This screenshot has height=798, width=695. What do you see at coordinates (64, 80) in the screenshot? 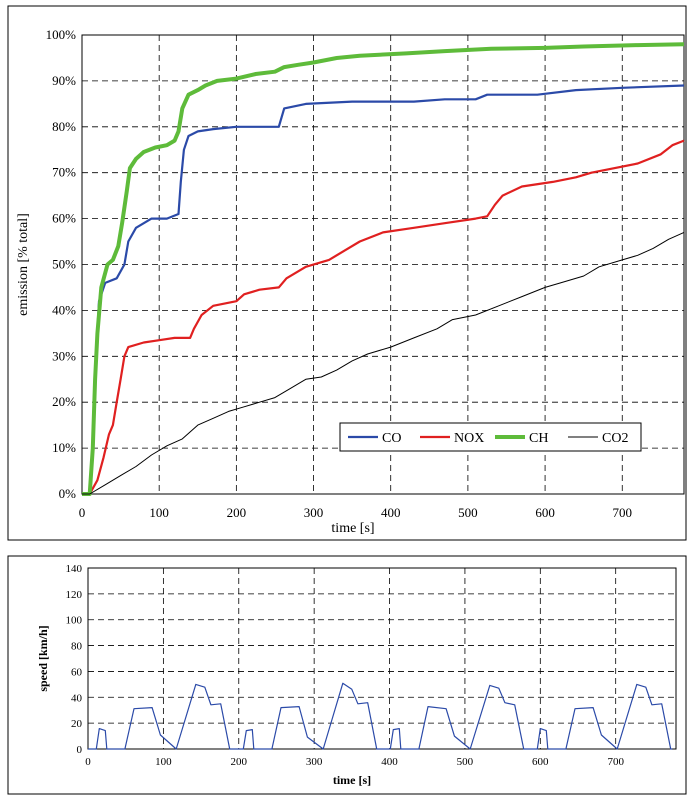
I see `y-tick-label: 90%` at bounding box center [64, 80].